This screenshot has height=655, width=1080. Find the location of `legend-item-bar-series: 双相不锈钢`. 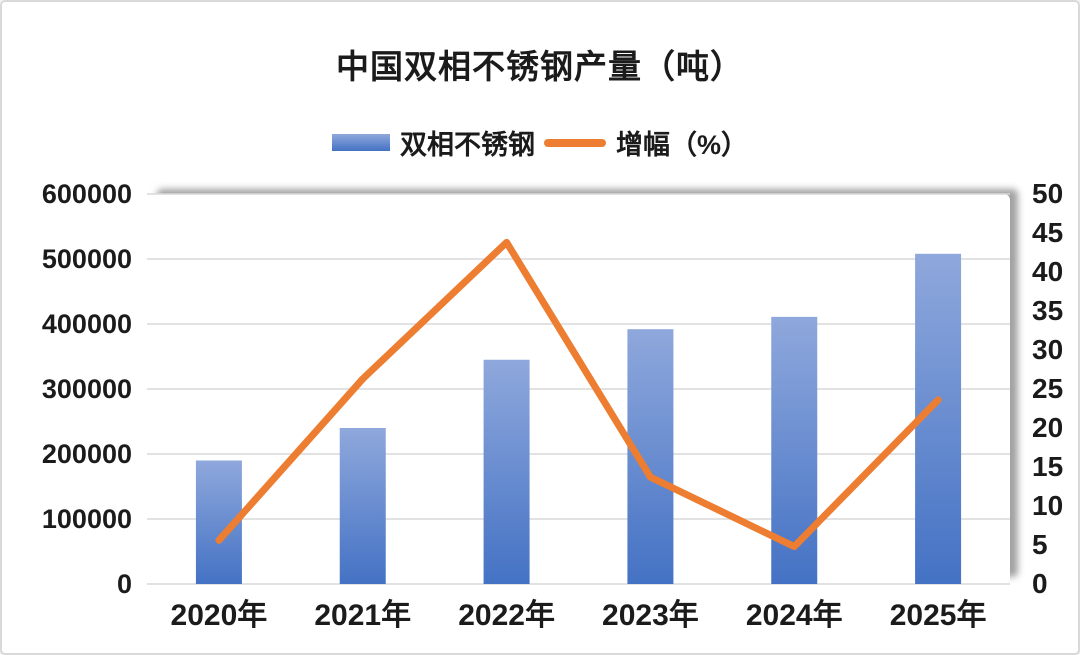

legend-item-bar-series: 双相不锈钢 is located at coordinates (433, 142).